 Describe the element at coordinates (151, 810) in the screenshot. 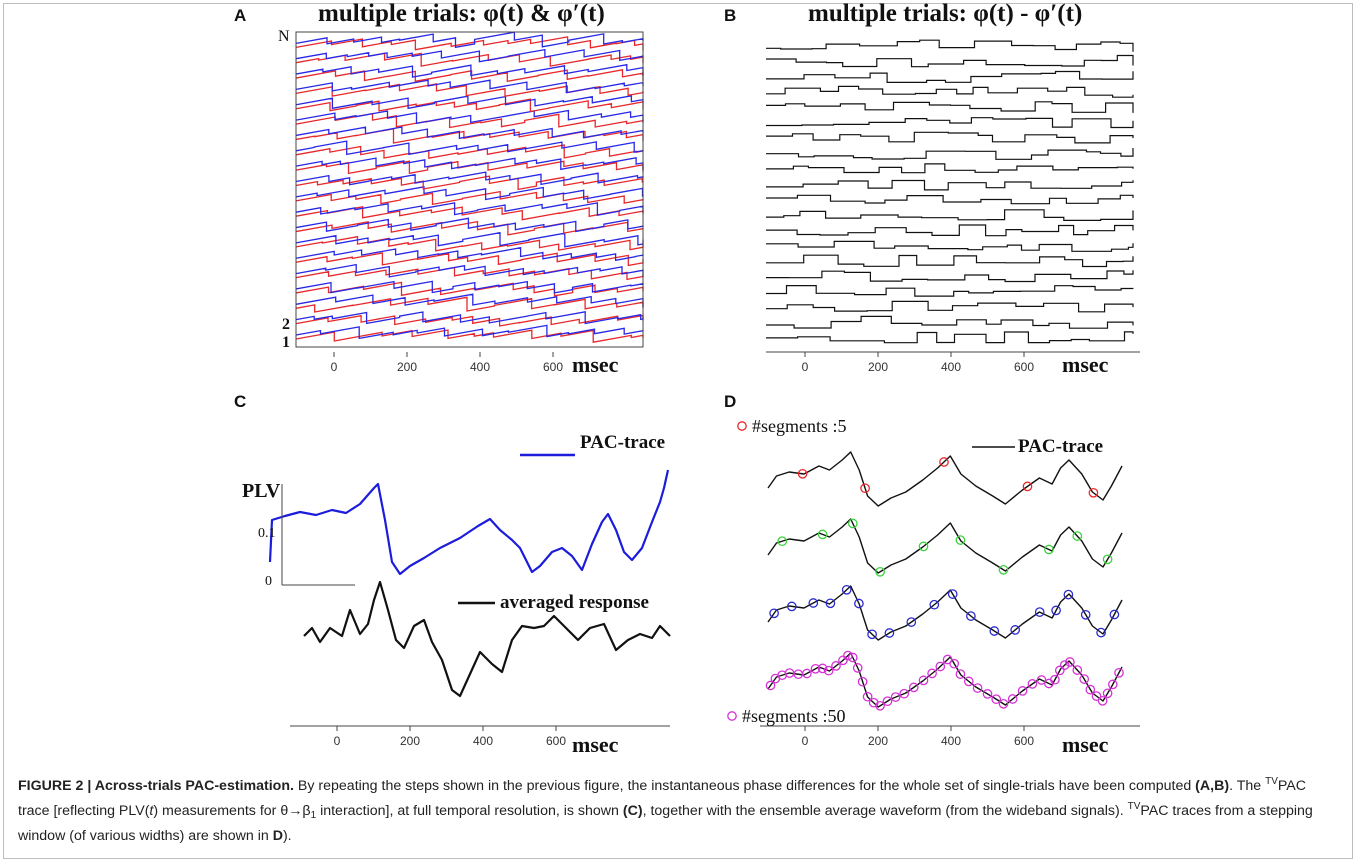

I see `caption-t: t` at that location.